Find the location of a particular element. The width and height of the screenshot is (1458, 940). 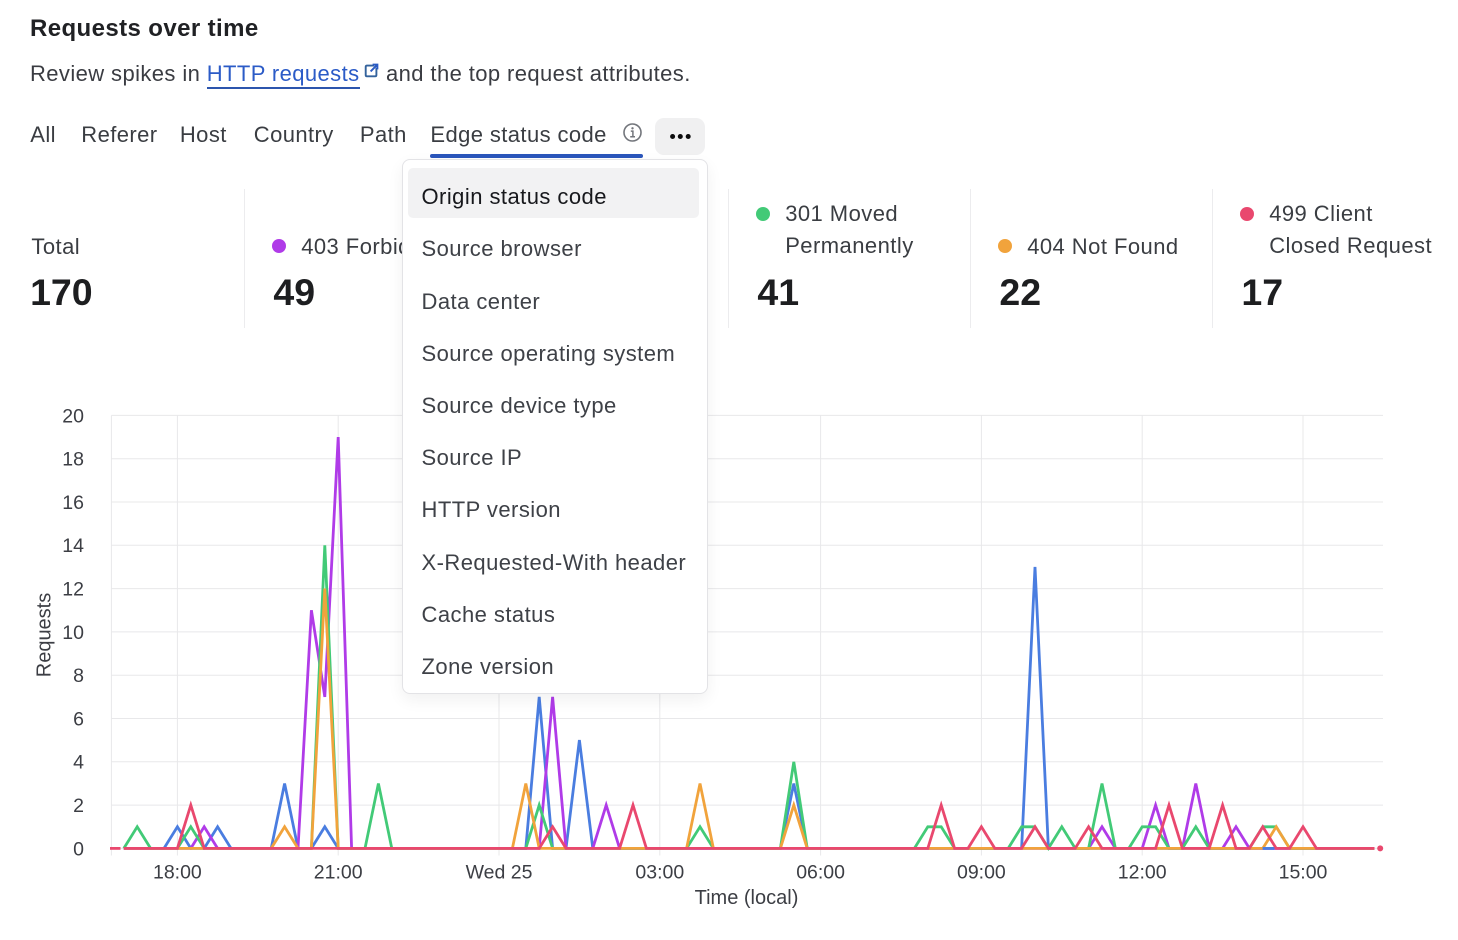

svg-text: 06:00 is located at coordinates (820, 873).